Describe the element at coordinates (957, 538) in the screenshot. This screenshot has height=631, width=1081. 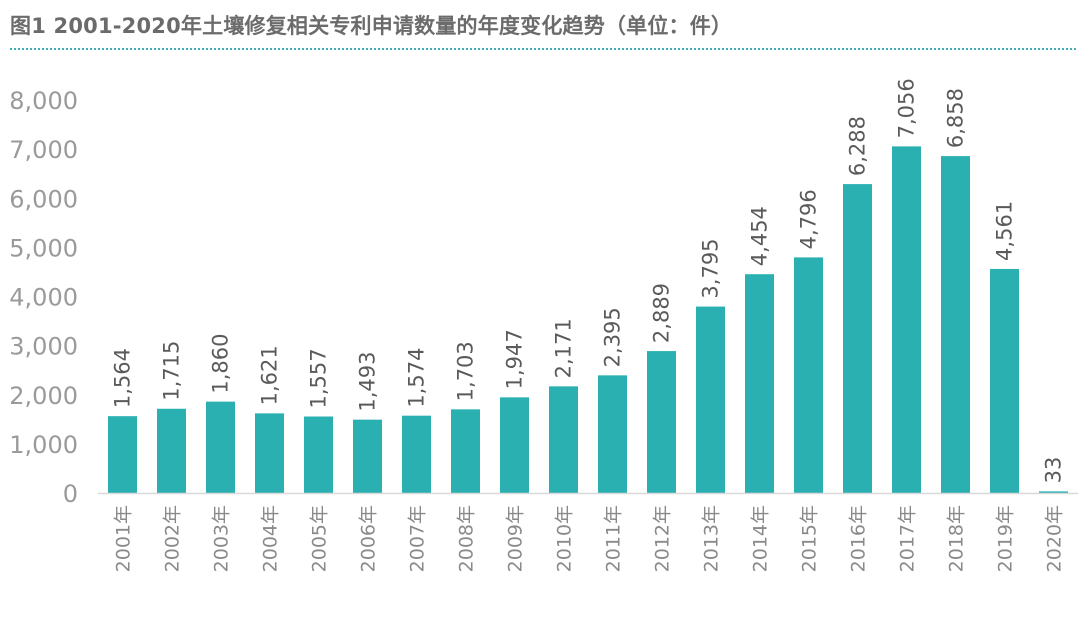
I see `x-tick-label: 2018年` at that location.